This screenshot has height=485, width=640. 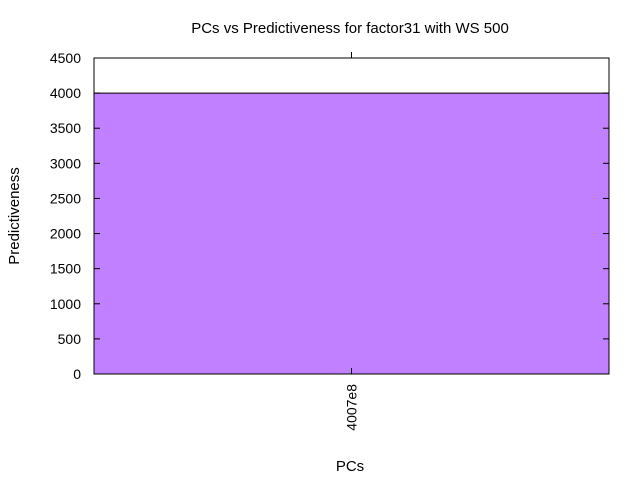 I want to click on y-tick-label: 3500, so click(x=65, y=128).